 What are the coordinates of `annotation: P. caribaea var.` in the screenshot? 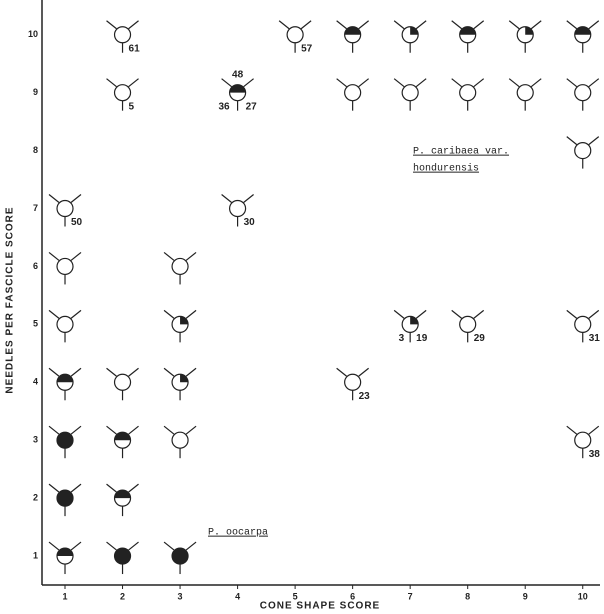 It's located at (461, 152).